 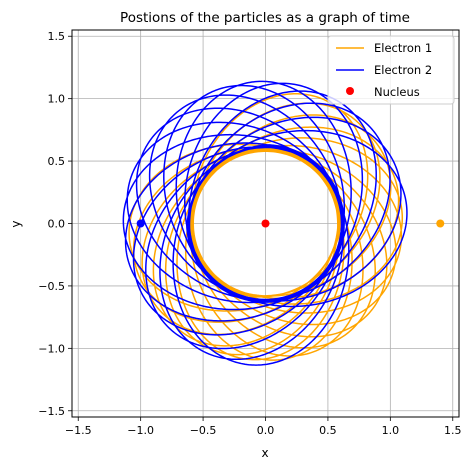 I want to click on y-tick-label: −1.0, so click(x=51, y=348).